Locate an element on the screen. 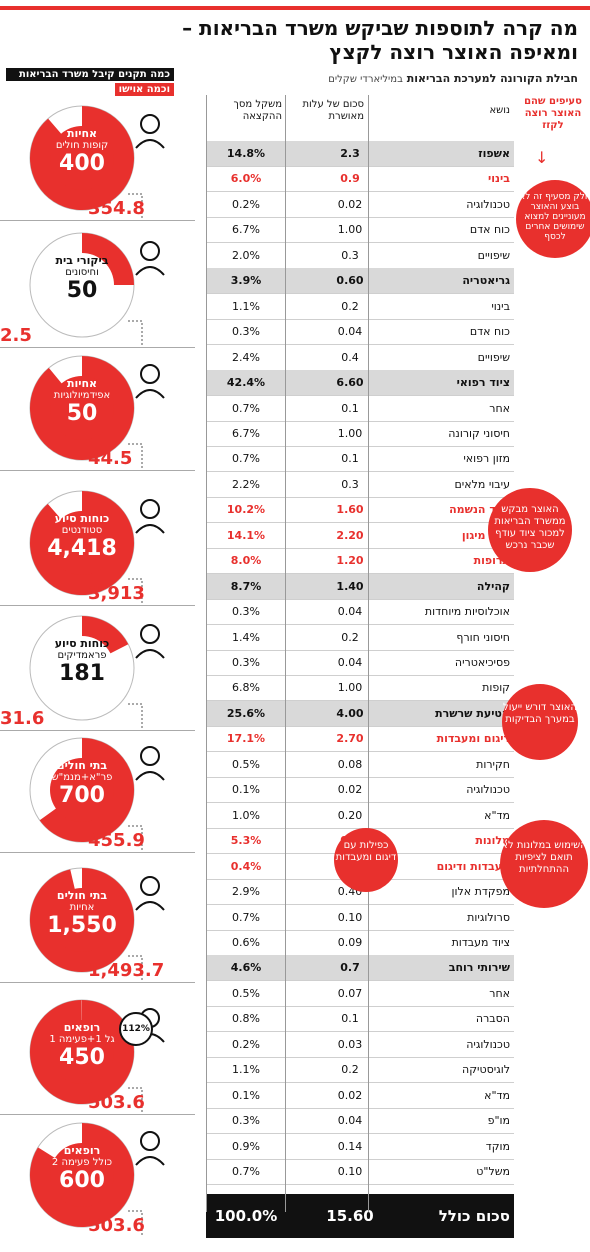 This screenshot has height=1252, width=590. row-topic: בינוי is located at coordinates (500, 306).